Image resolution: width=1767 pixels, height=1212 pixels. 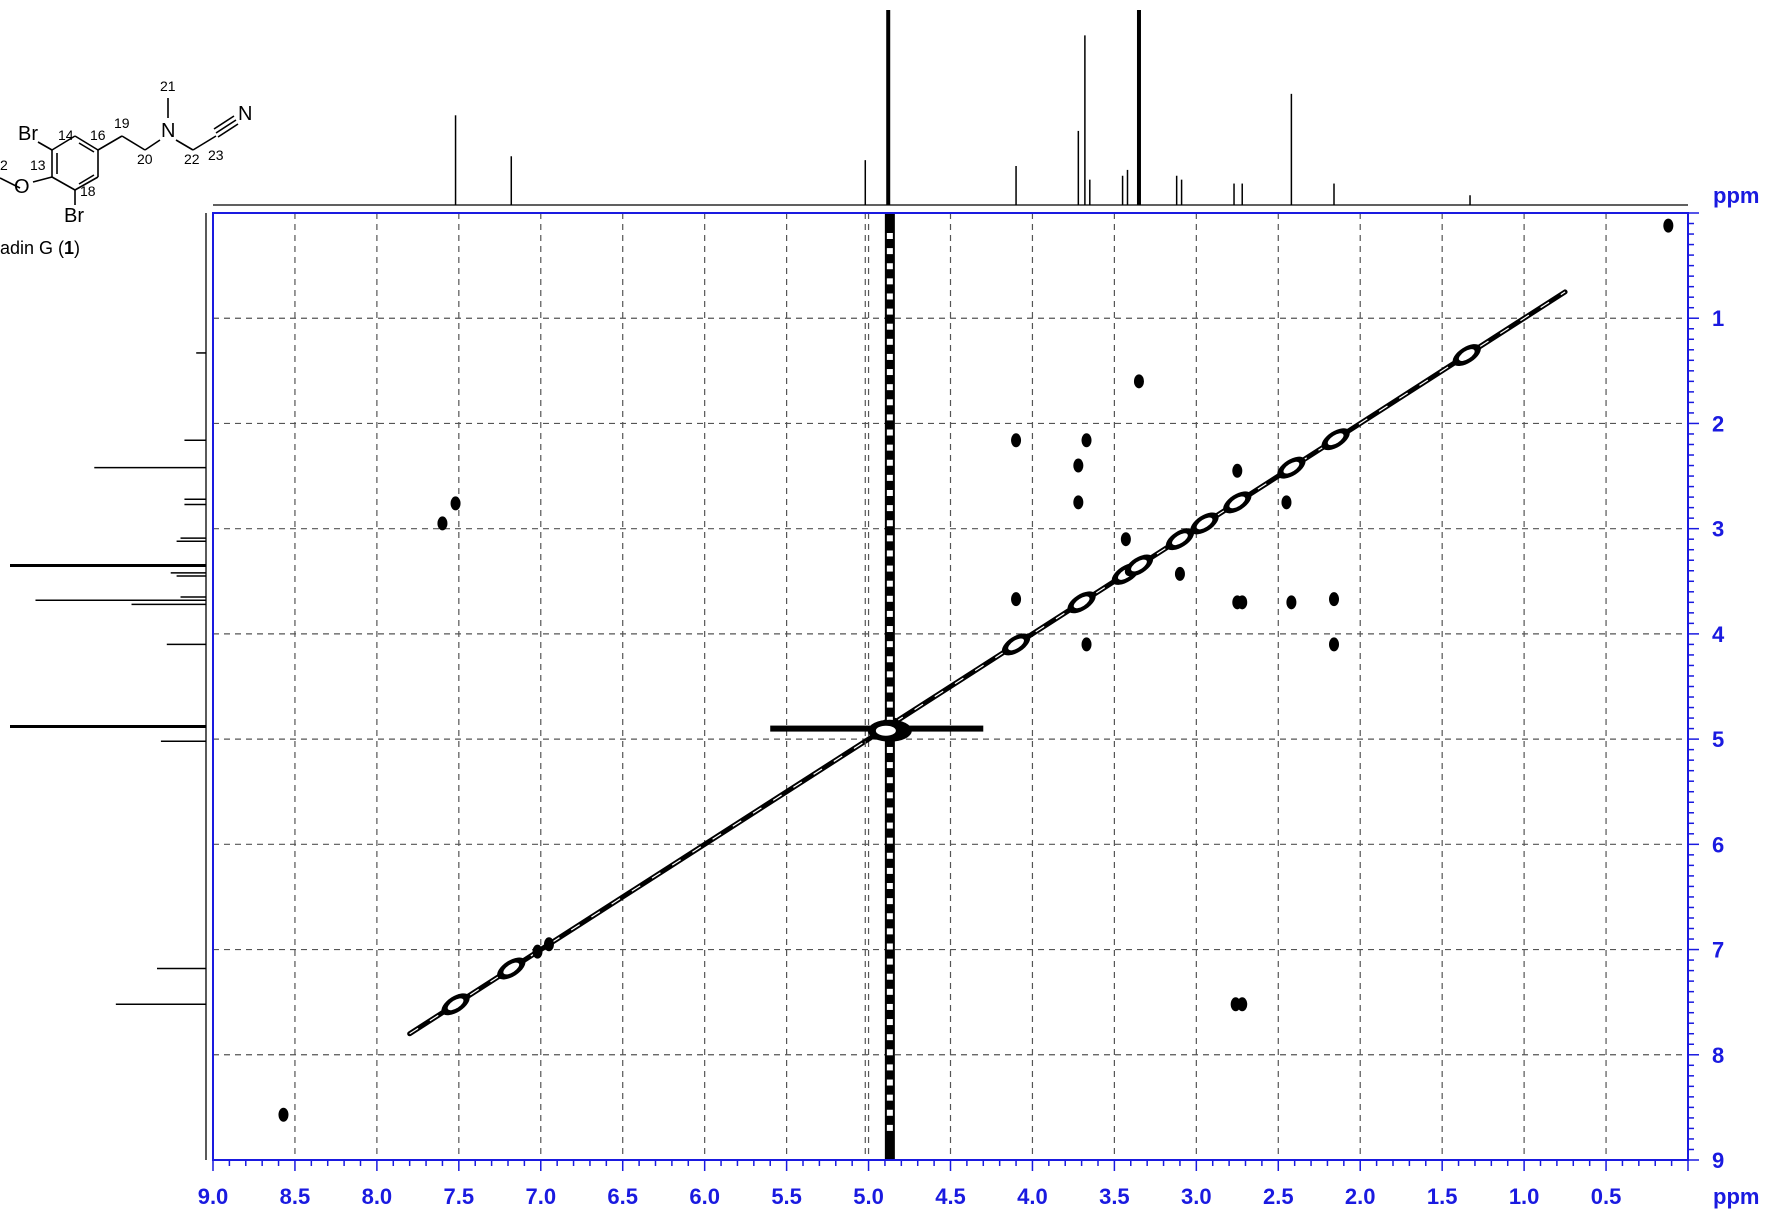 I want to click on compound-caption-number: 1, so click(x=69, y=248).